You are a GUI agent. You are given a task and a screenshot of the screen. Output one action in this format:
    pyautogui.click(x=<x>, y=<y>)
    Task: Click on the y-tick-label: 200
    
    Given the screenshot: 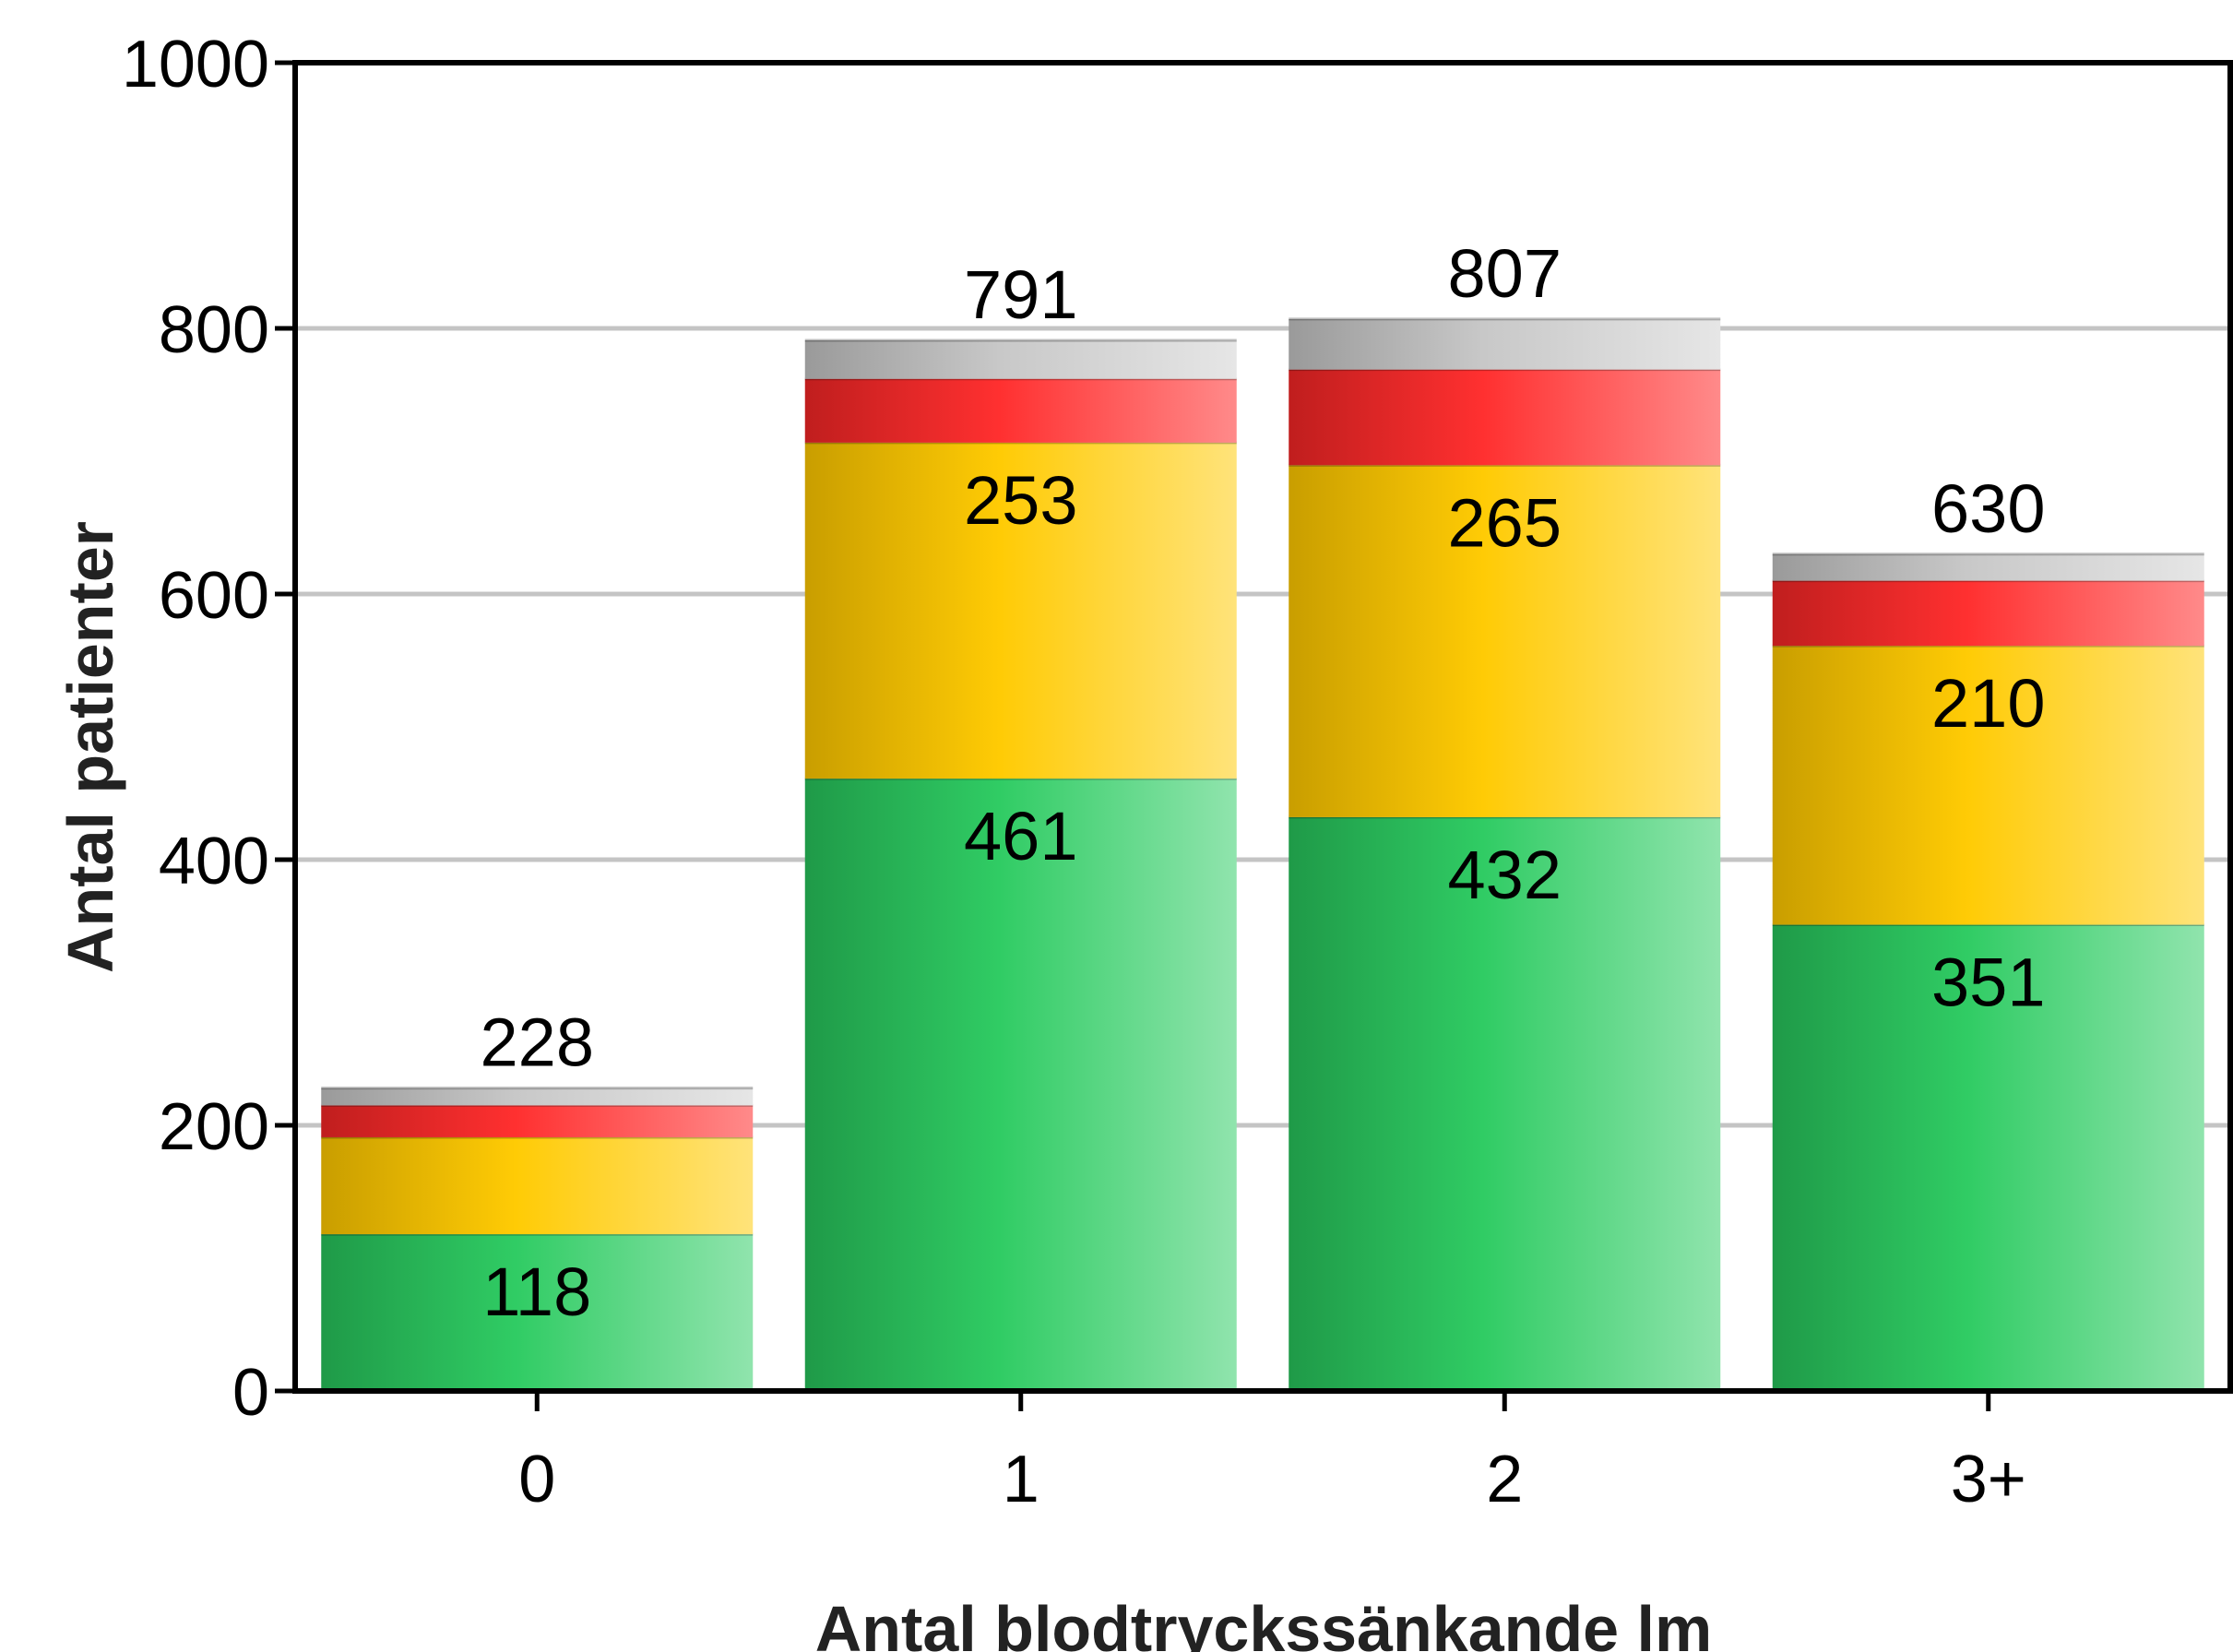 What is the action you would take?
    pyautogui.click(x=214, y=1127)
    